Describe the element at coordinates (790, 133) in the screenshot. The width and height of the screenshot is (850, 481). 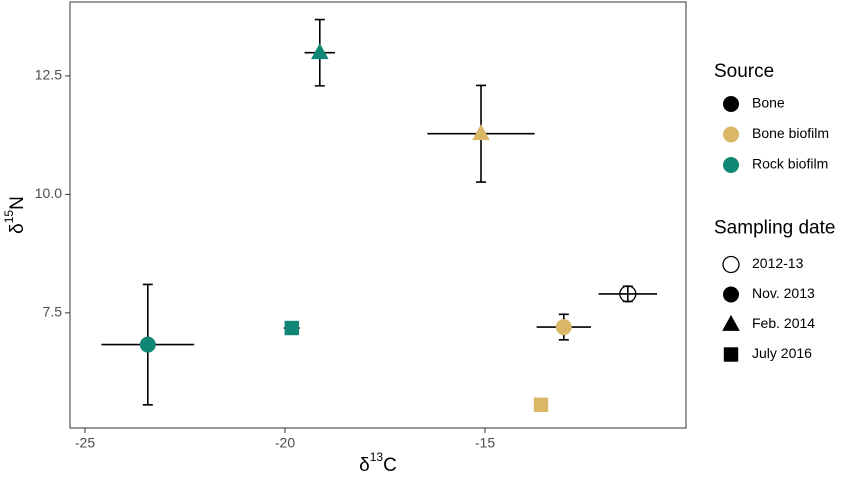
I see `legend-label: Bone biofilm` at that location.